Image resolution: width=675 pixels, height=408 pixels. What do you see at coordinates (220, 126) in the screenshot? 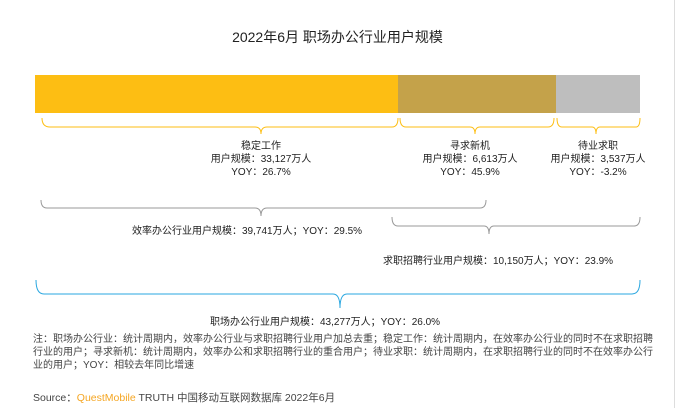
I see `bracket-stable` at bounding box center [220, 126].